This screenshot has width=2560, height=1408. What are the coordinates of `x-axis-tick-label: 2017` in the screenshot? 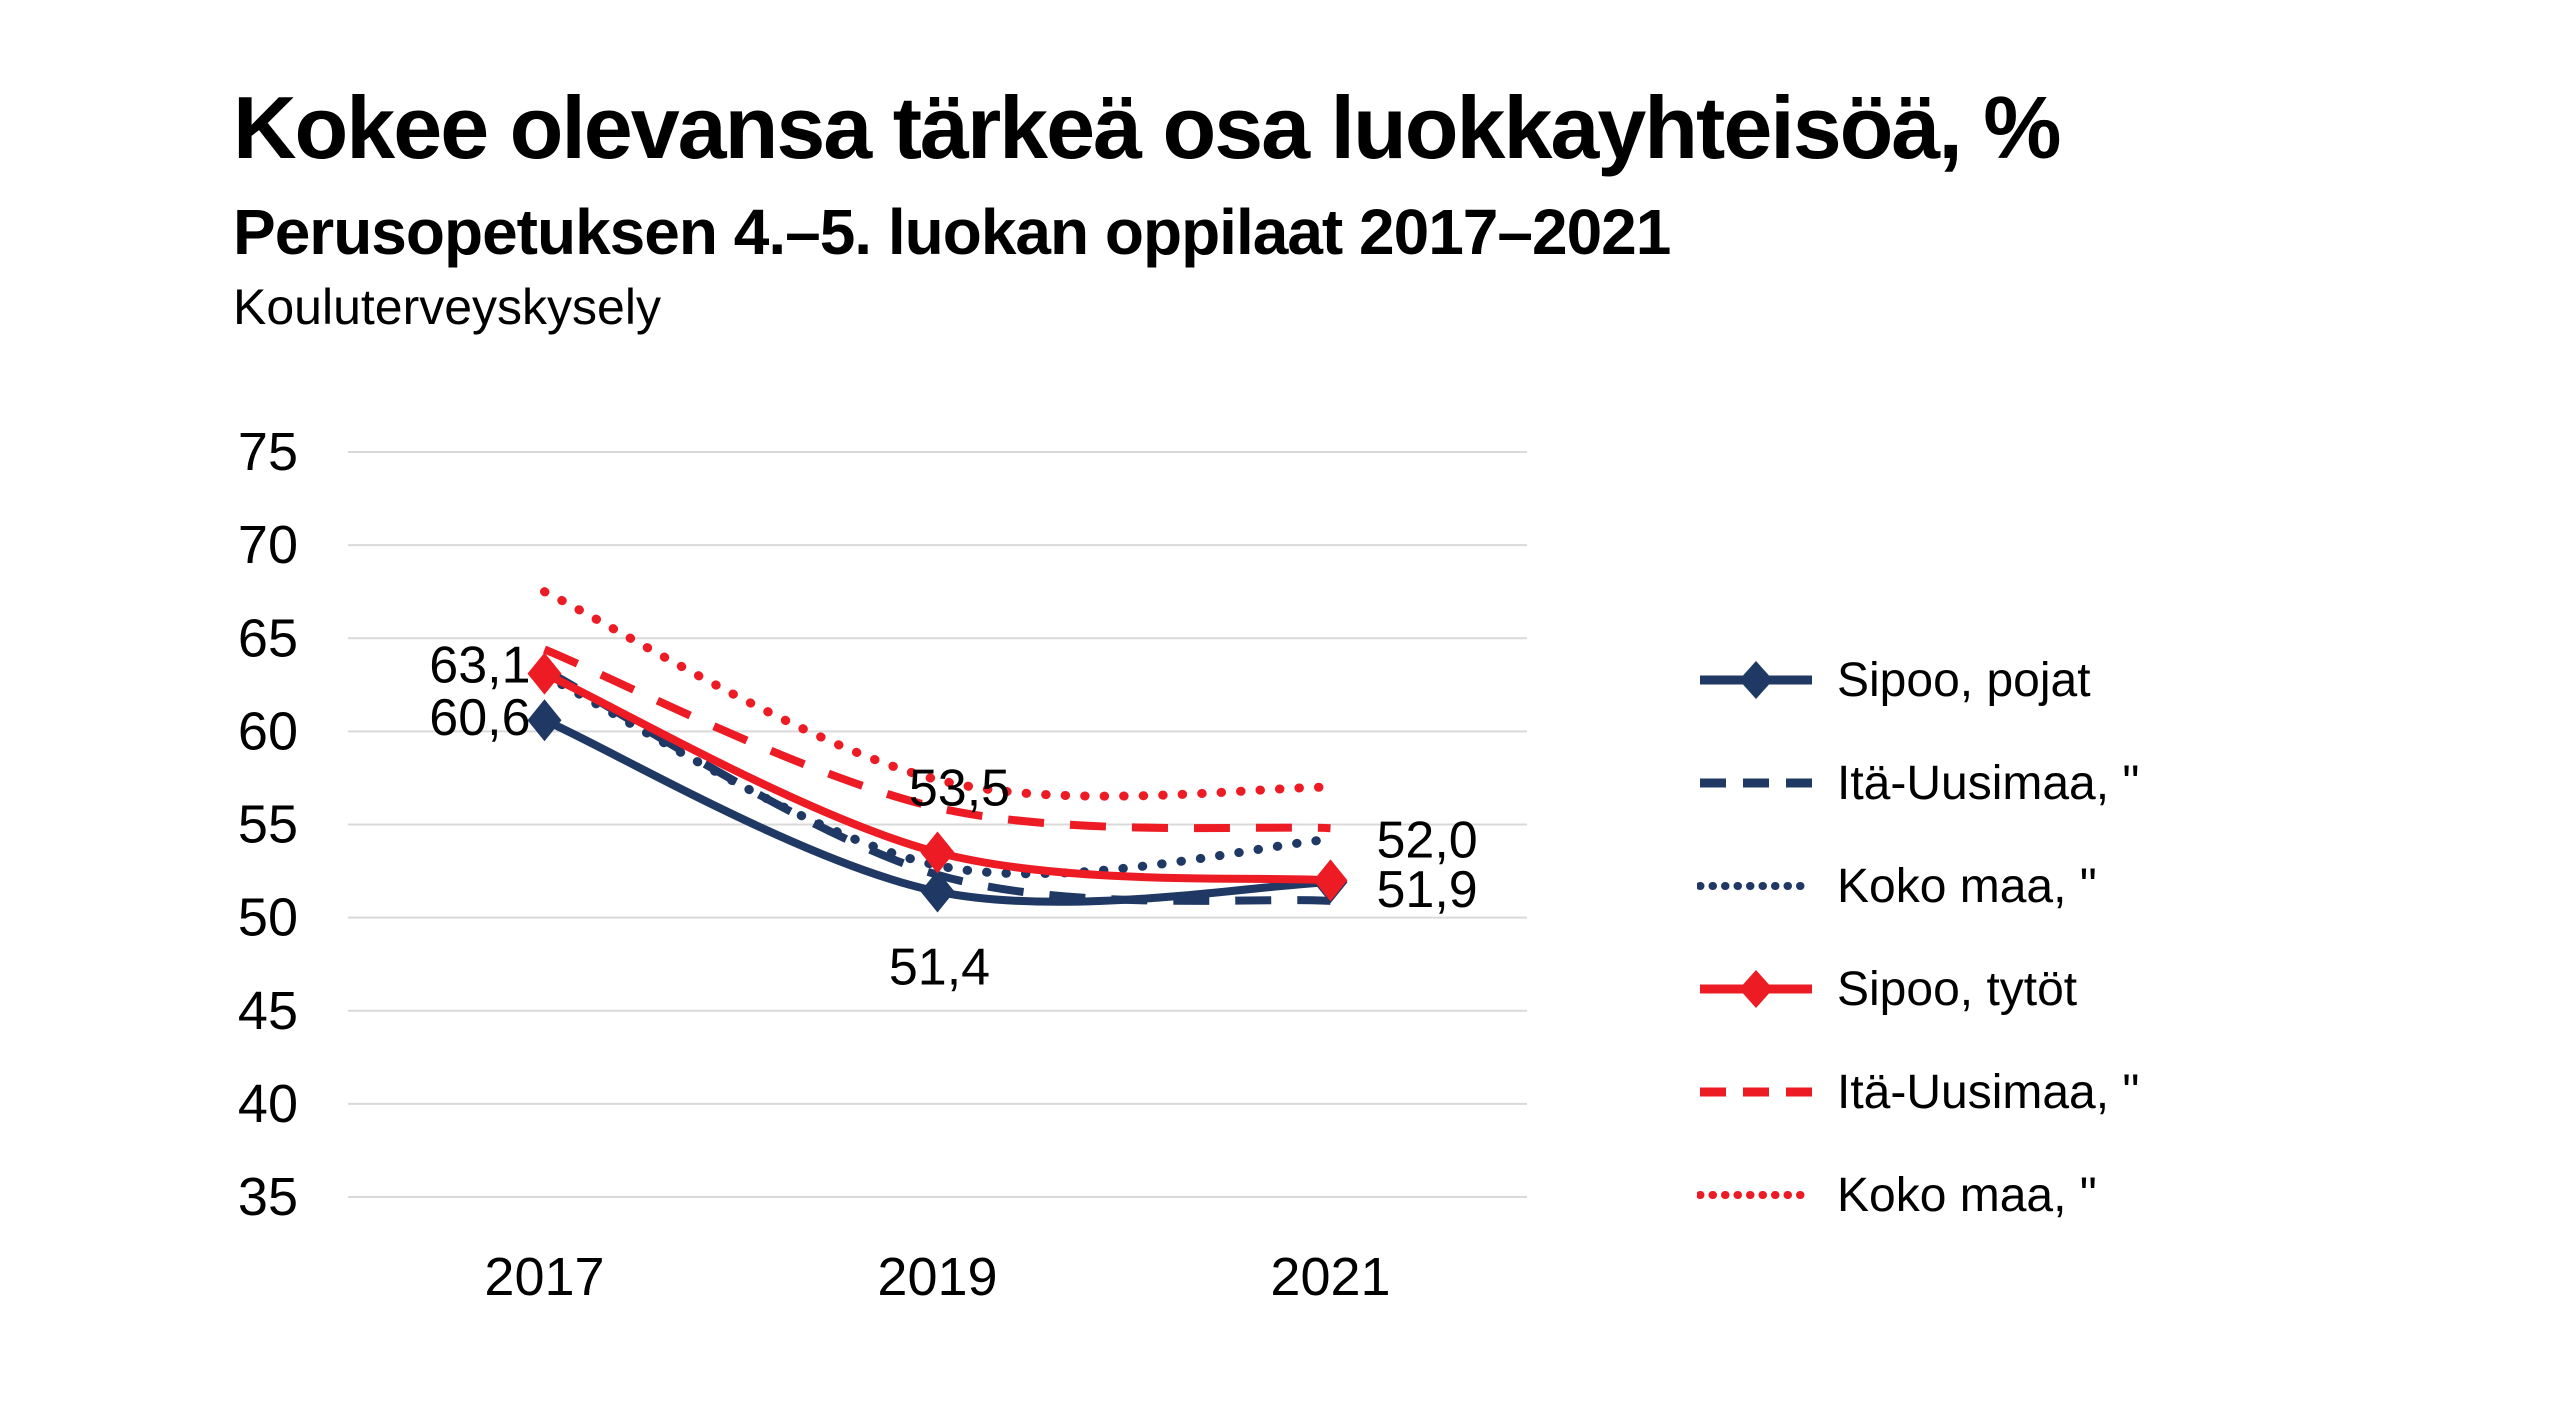 It's located at (544, 1277).